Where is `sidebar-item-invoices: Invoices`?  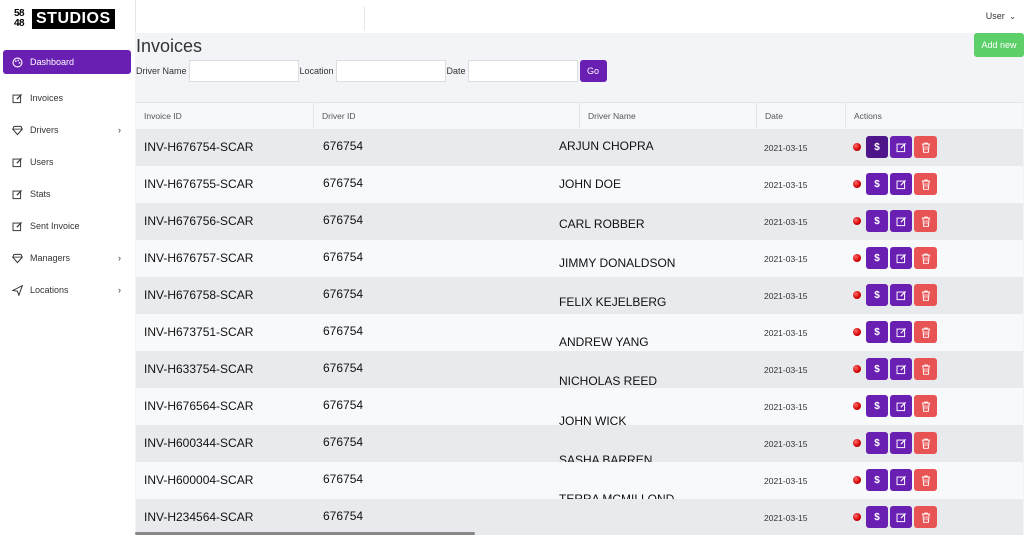
sidebar-item-invoices: Invoices is located at coordinates (67, 98).